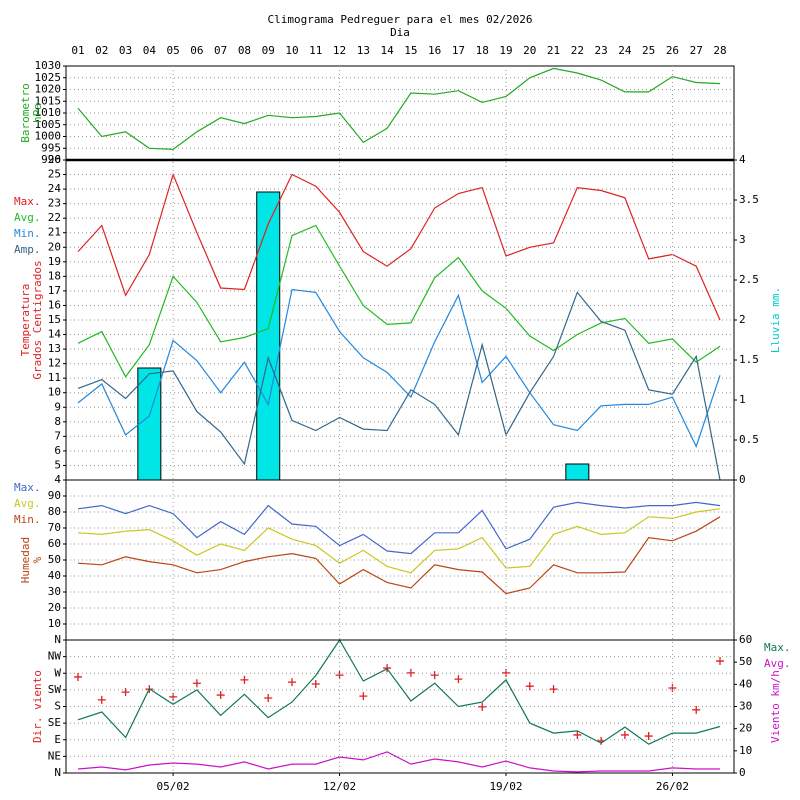 This screenshot has height=800, width=800. I want to click on y-tick-label: 17, so click(54, 290).